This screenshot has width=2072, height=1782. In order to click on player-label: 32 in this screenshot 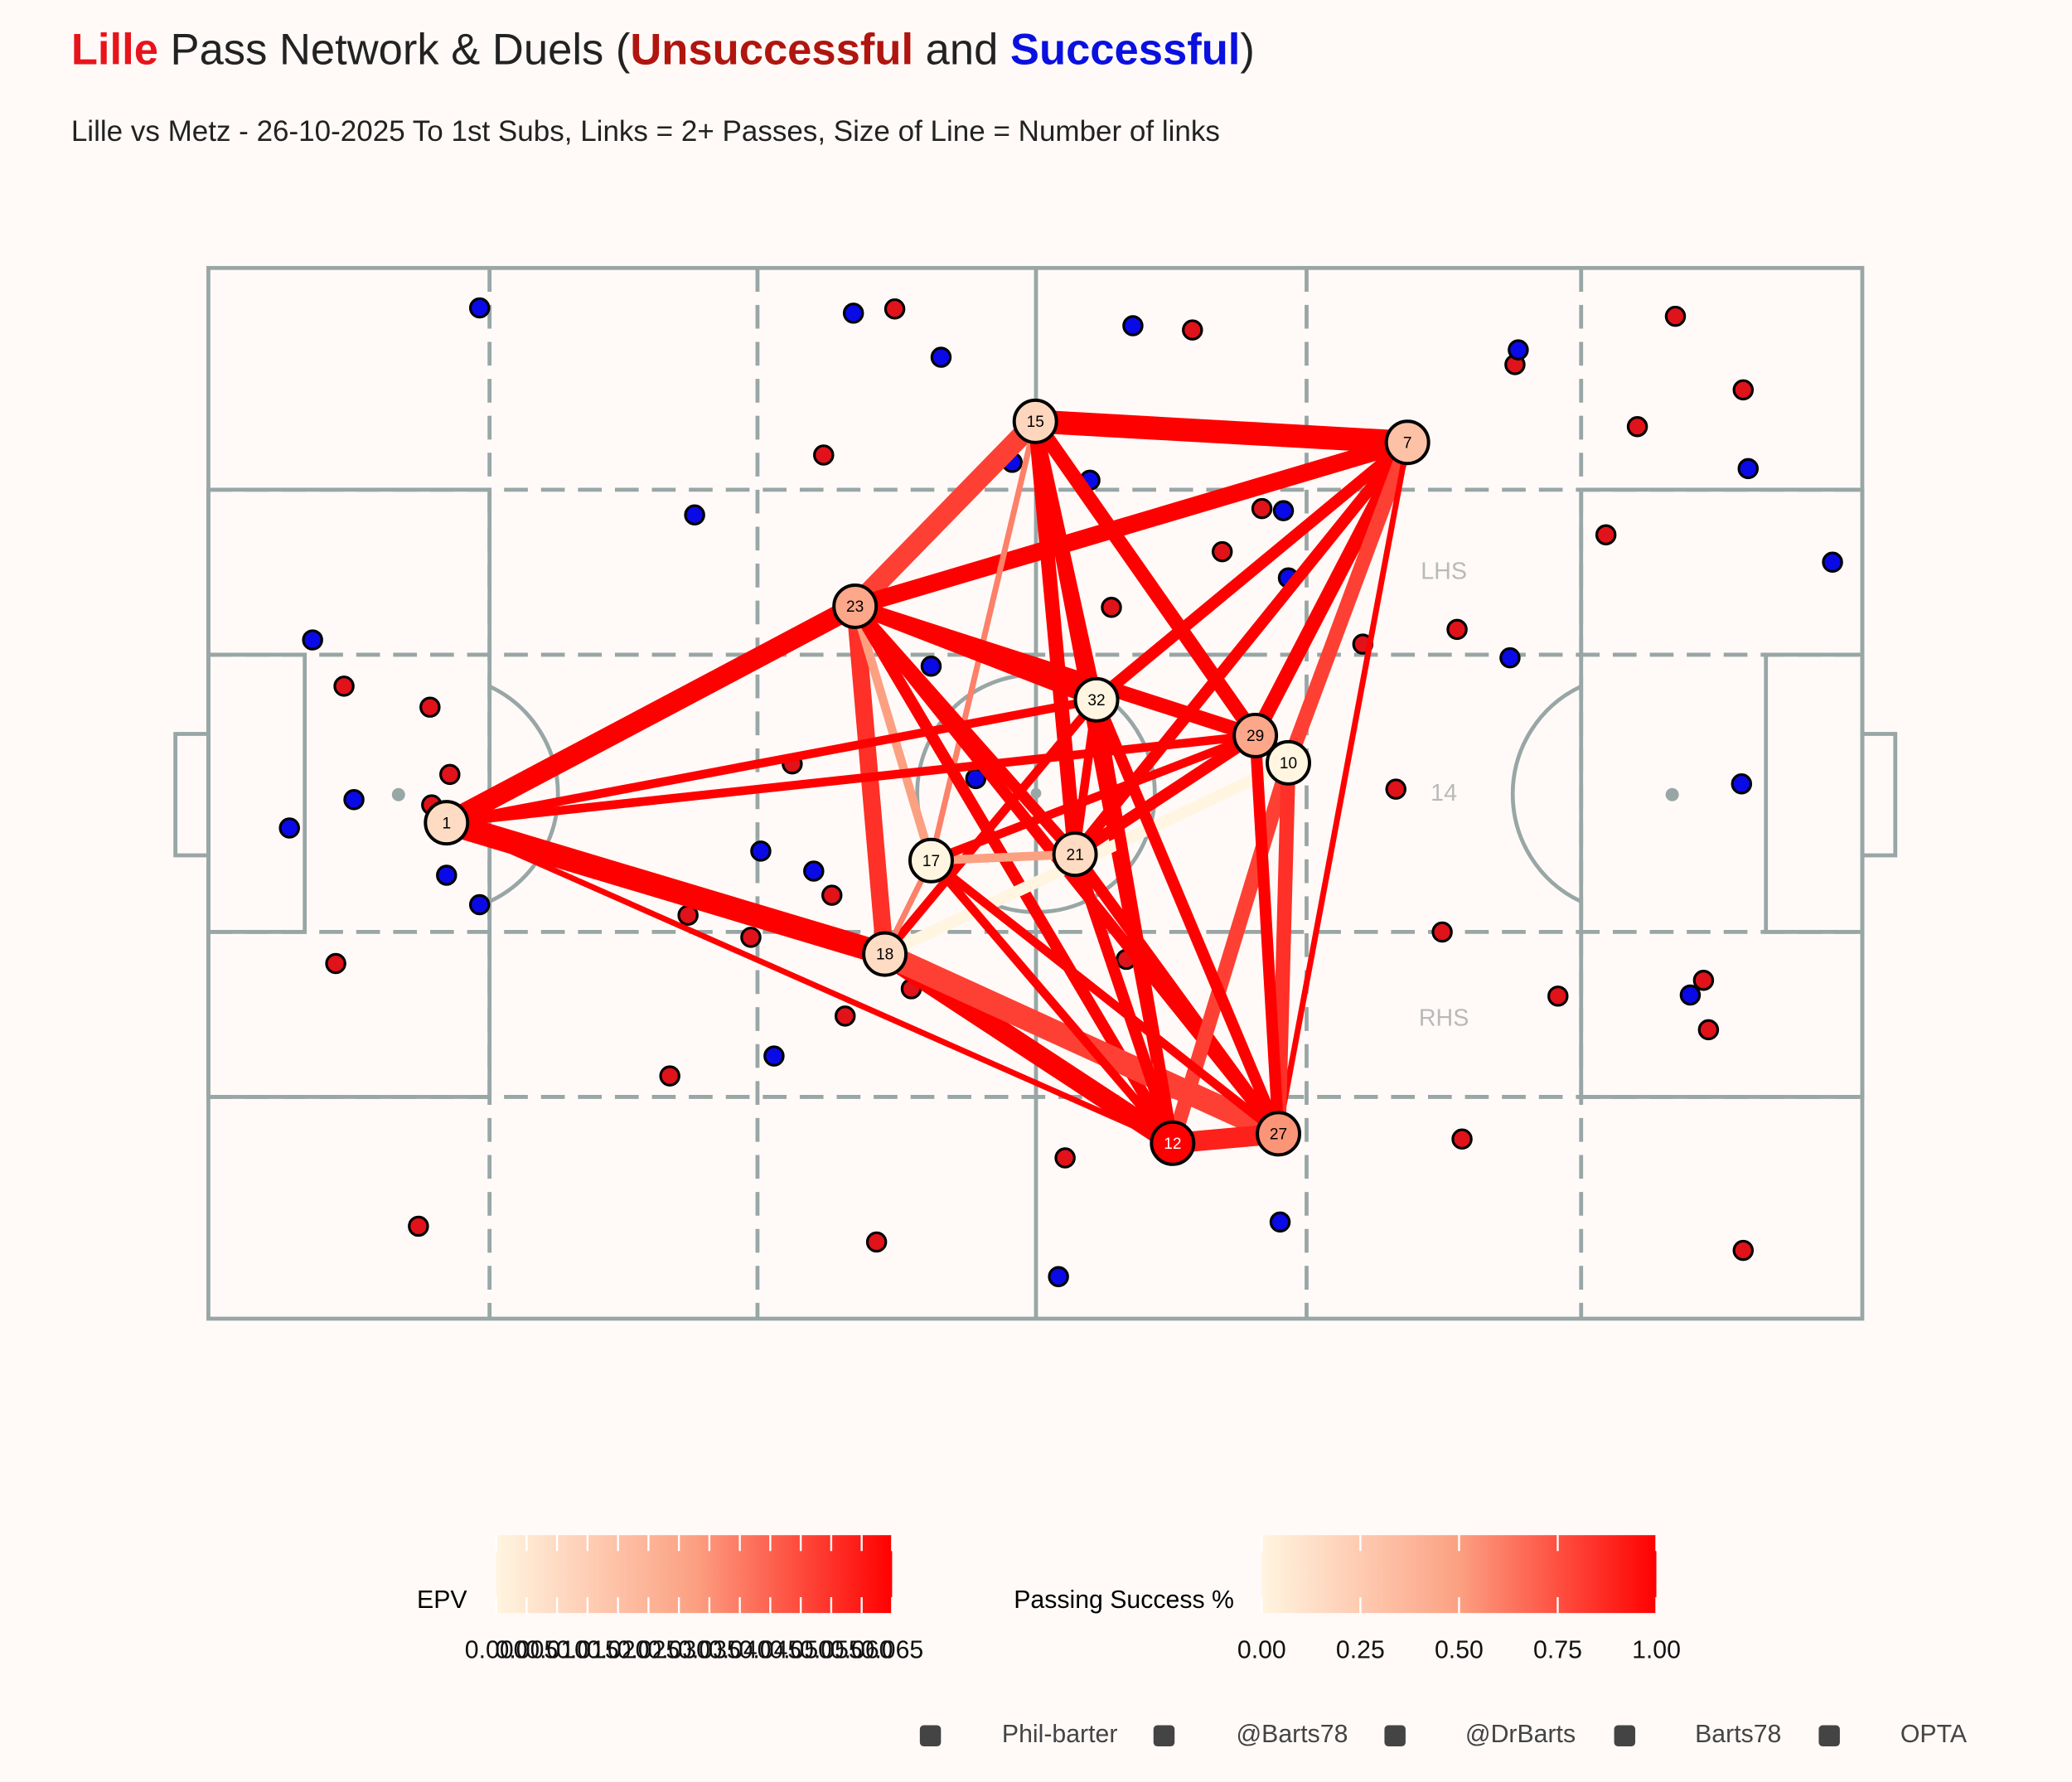, I will do `click(1096, 700)`.